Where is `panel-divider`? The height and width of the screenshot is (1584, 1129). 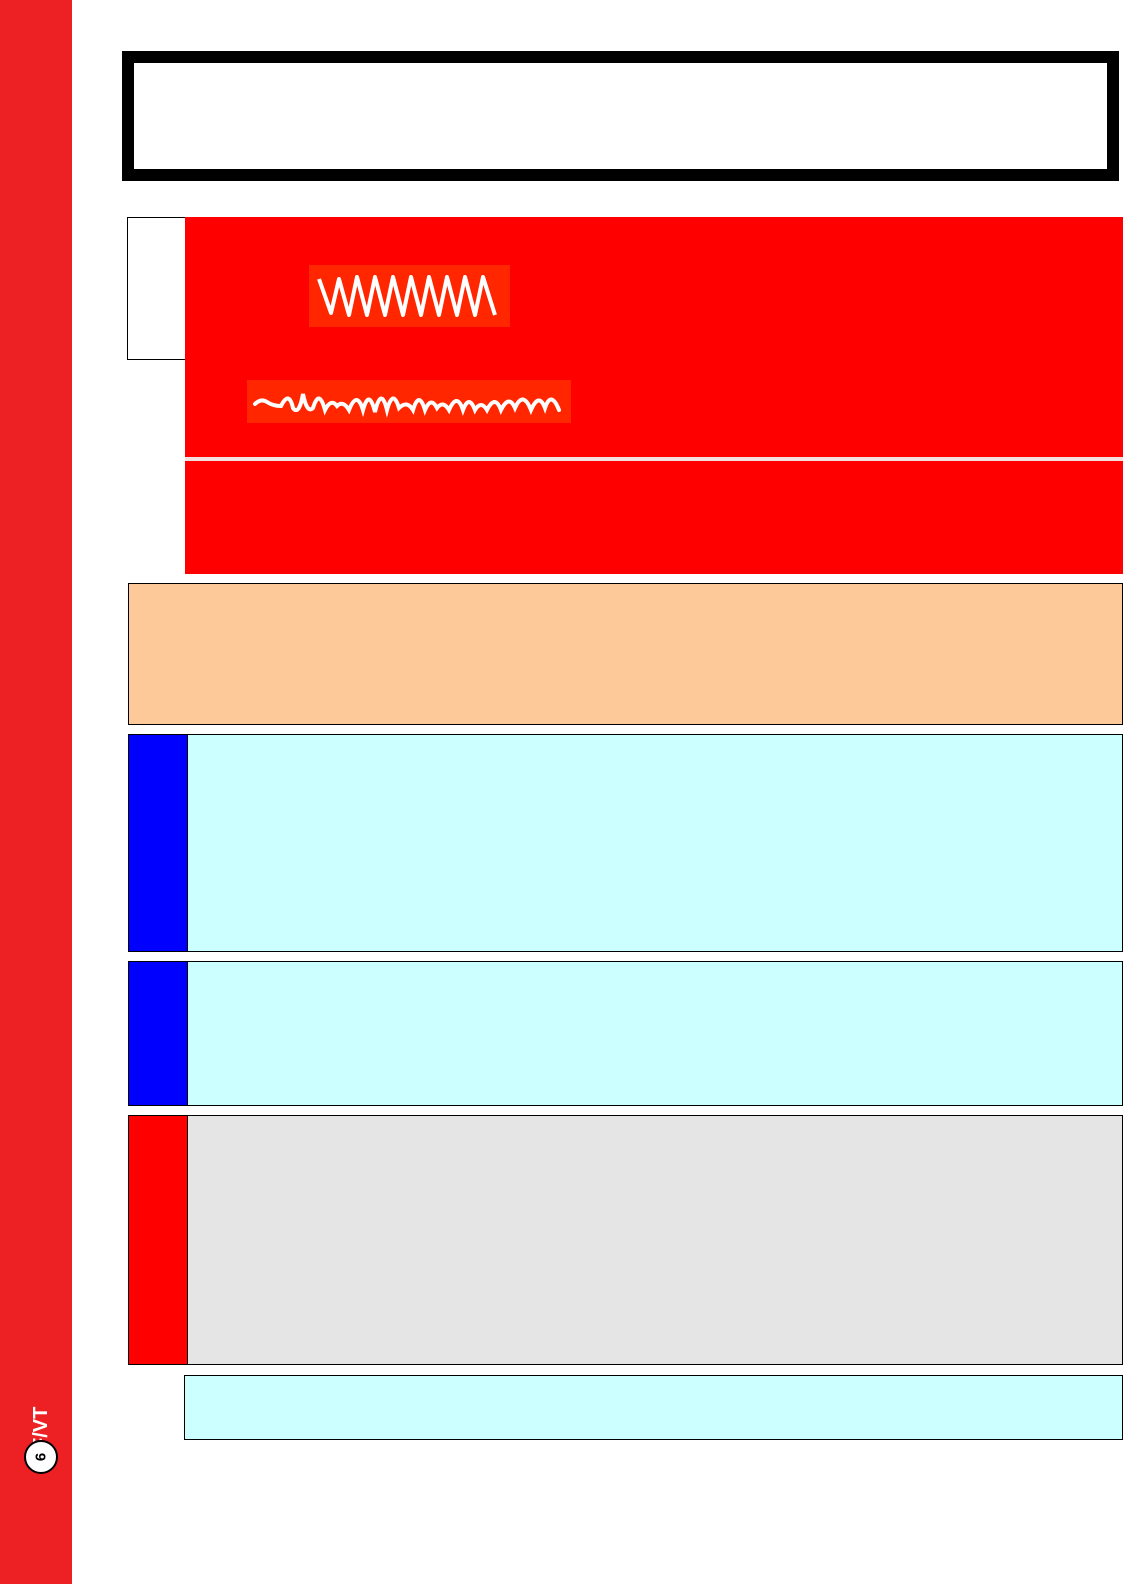 panel-divider is located at coordinates (654, 459).